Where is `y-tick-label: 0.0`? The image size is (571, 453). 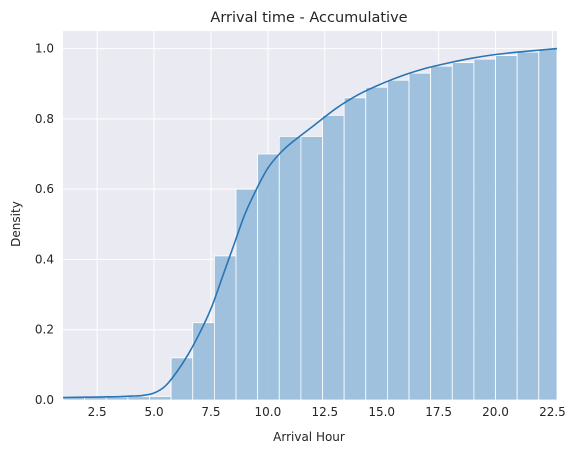 y-tick-label: 0.0 is located at coordinates (44, 400).